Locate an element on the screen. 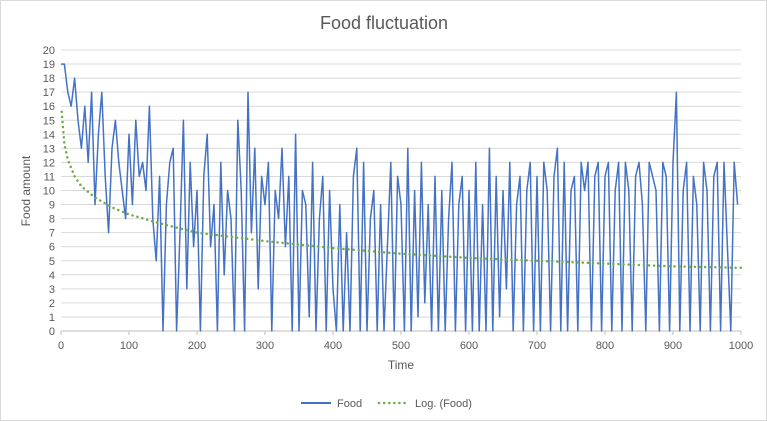 The height and width of the screenshot is (421, 767). y-tick-label: 3 is located at coordinates (52, 290).